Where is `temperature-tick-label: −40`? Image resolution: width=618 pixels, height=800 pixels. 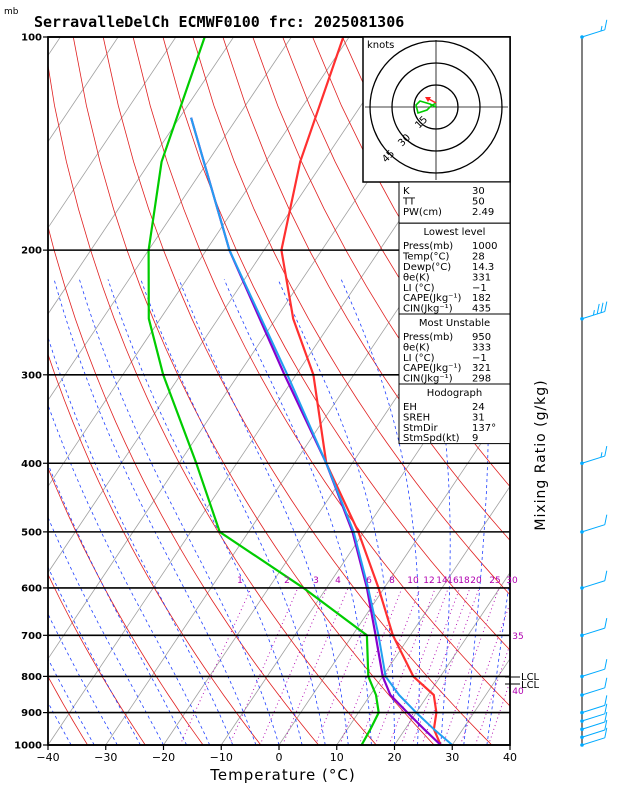
temperature-tick-label: −40 is located at coordinates (47, 757).